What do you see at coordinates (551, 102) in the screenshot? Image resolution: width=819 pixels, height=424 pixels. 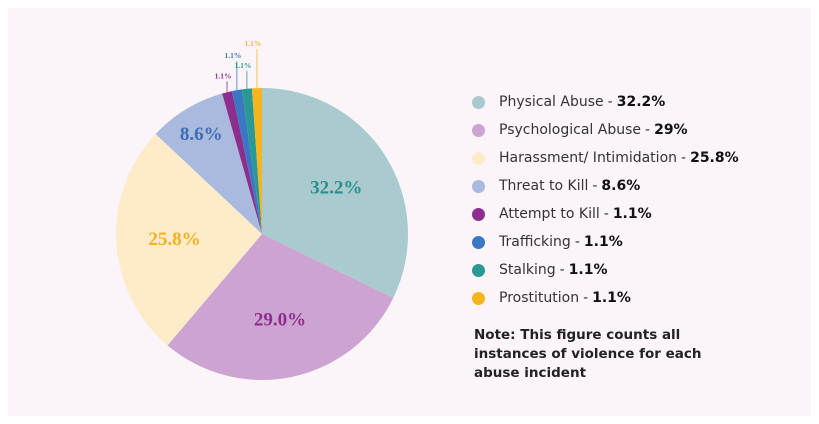 I see `legend-name: Physical Abuse` at bounding box center [551, 102].